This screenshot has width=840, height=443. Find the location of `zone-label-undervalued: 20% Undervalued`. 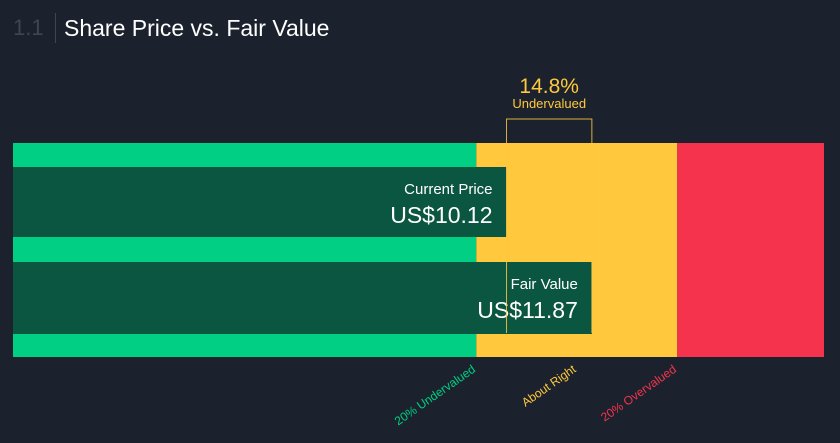

zone-label-undervalued: 20% Undervalued is located at coordinates (435, 395).